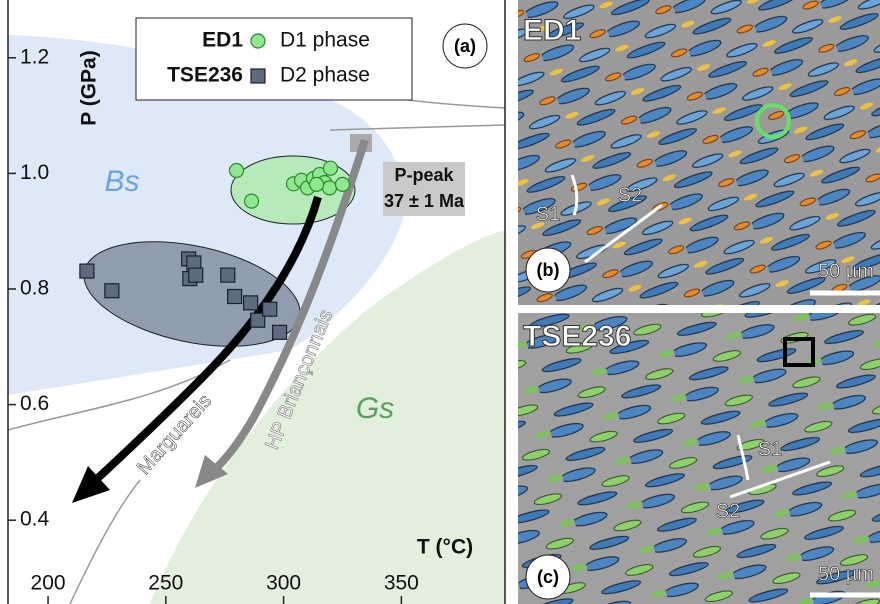 This screenshot has height=604, width=880. I want to click on peak-age: 37 ± 1 Ma, so click(424, 201).